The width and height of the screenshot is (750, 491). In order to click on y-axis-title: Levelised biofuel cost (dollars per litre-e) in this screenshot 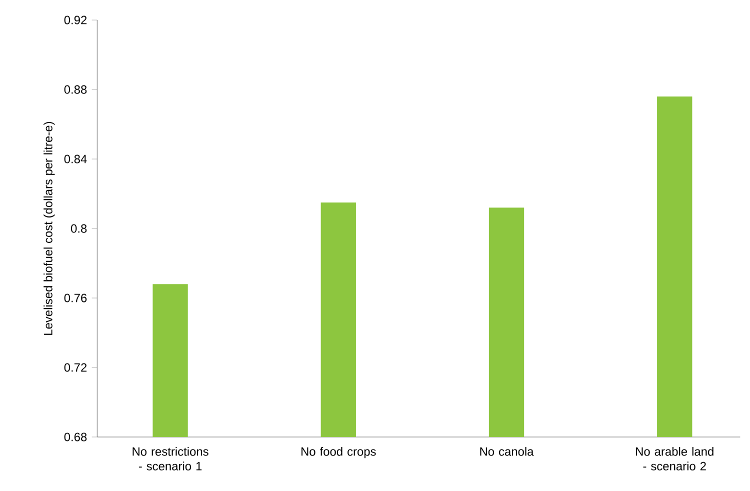, I will do `click(49, 228)`.